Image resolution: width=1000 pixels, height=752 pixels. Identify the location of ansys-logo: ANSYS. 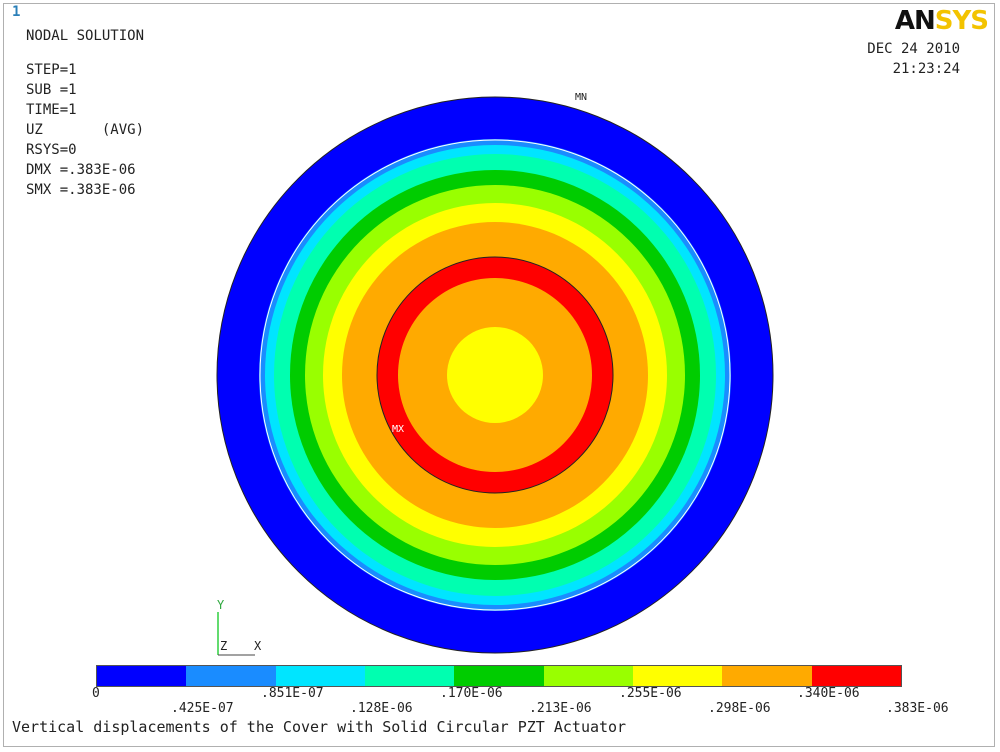
(941, 21).